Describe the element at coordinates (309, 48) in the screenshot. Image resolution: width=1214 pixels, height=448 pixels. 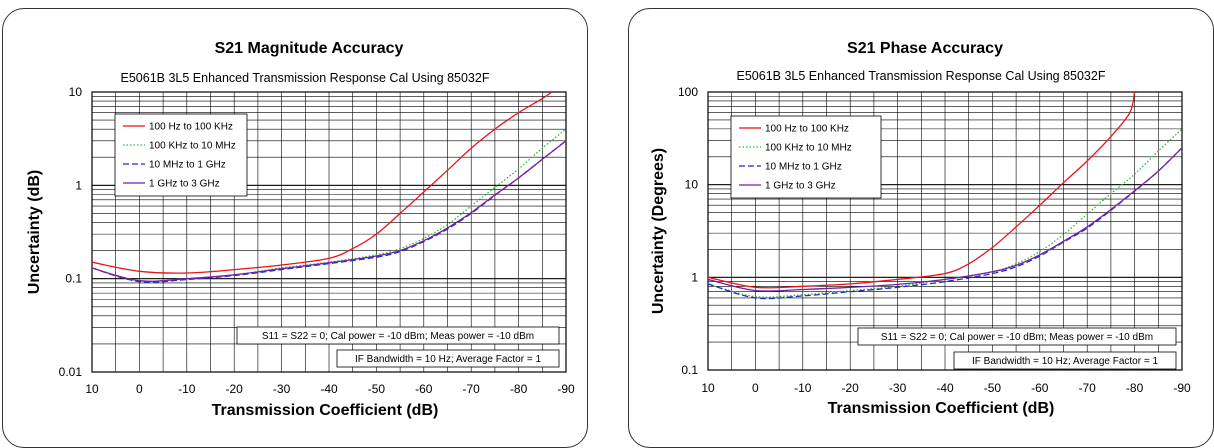
I see `chart-title: S21 Magnitude Accuracy` at that location.